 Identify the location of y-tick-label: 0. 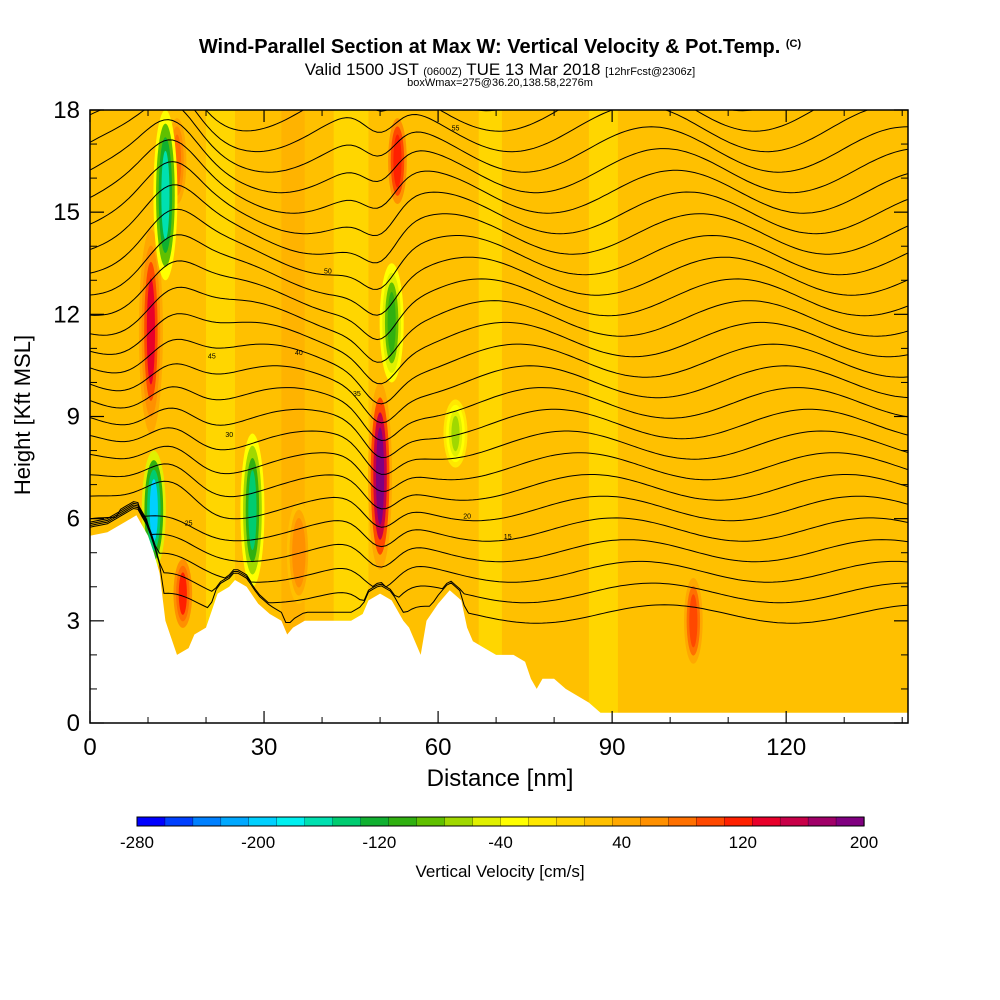
(73, 723).